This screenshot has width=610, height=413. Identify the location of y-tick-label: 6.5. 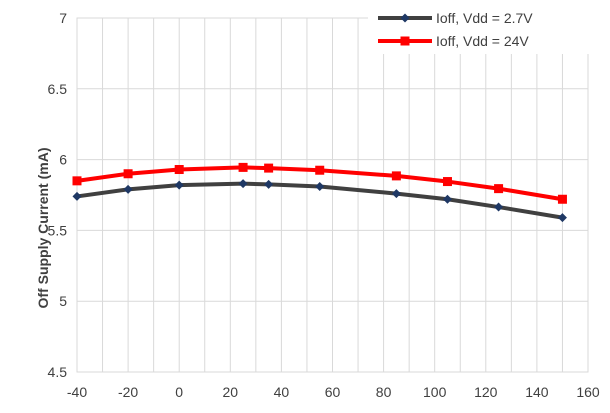
(58, 89).